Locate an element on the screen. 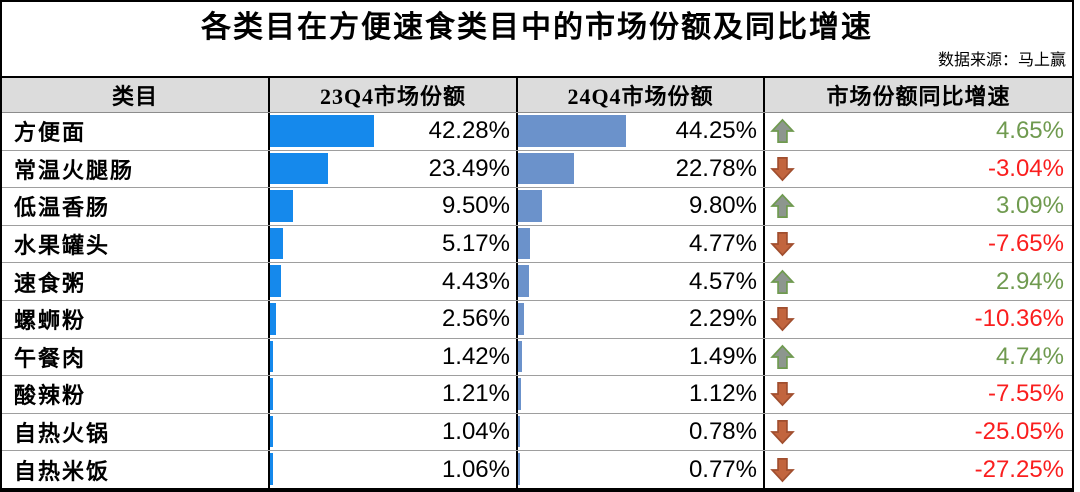  growth-cell: -7.55% is located at coordinates (918, 394).